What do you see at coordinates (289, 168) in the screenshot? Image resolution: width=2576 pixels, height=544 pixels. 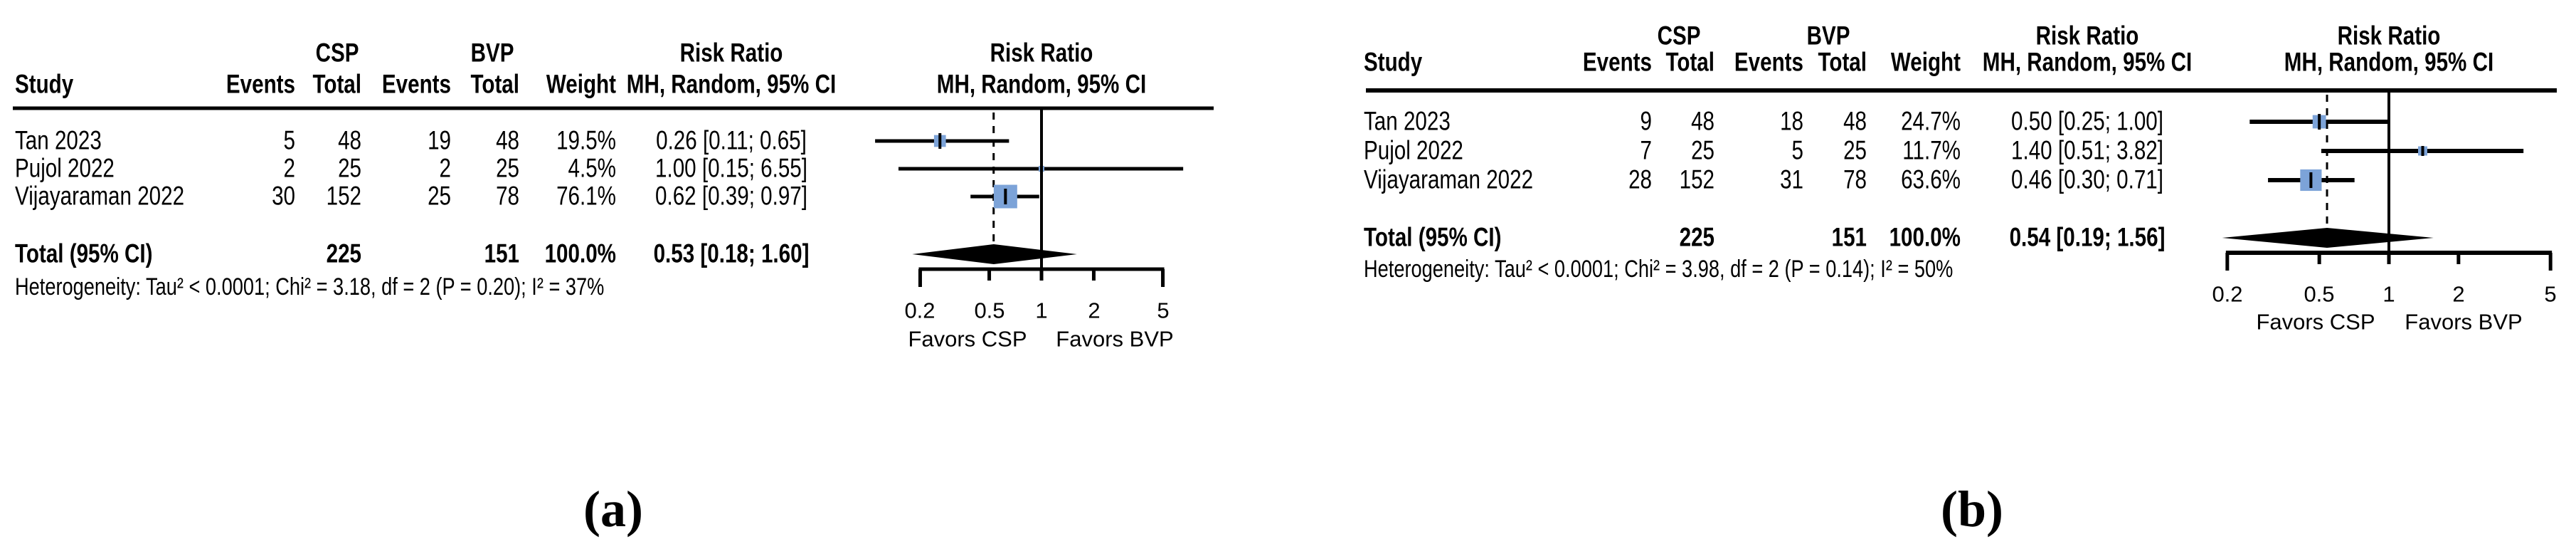 I see `table-cell-events-csp: 2` at bounding box center [289, 168].